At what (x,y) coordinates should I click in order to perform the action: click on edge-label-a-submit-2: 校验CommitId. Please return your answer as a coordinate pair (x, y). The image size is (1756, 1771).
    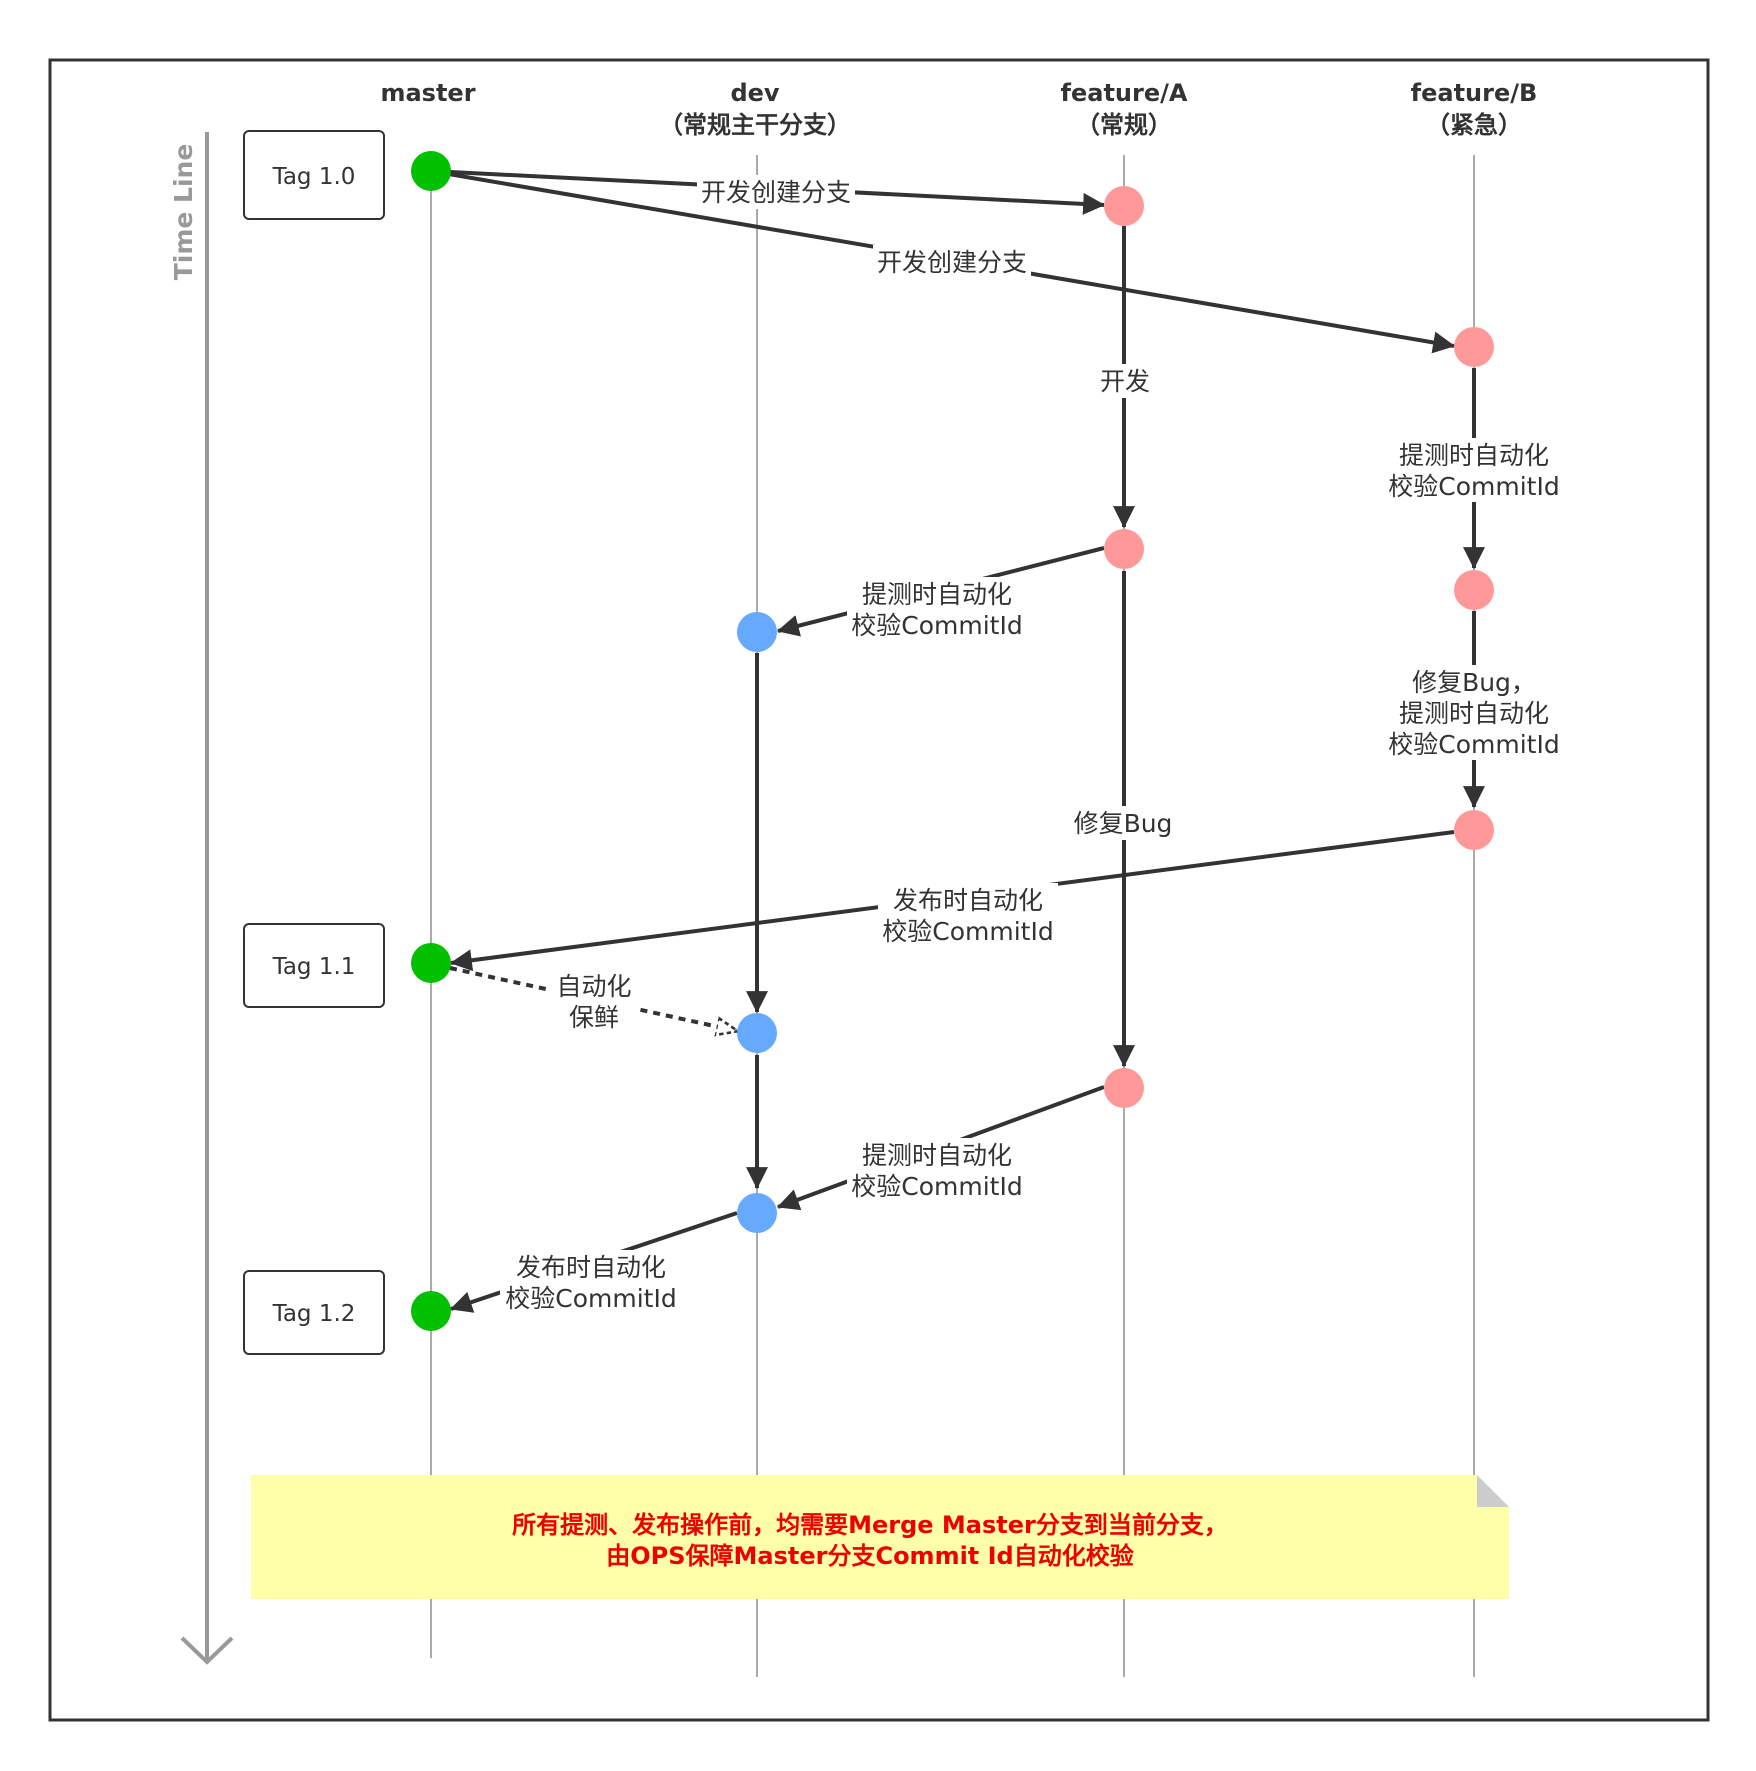
    Looking at the image, I should click on (936, 625).